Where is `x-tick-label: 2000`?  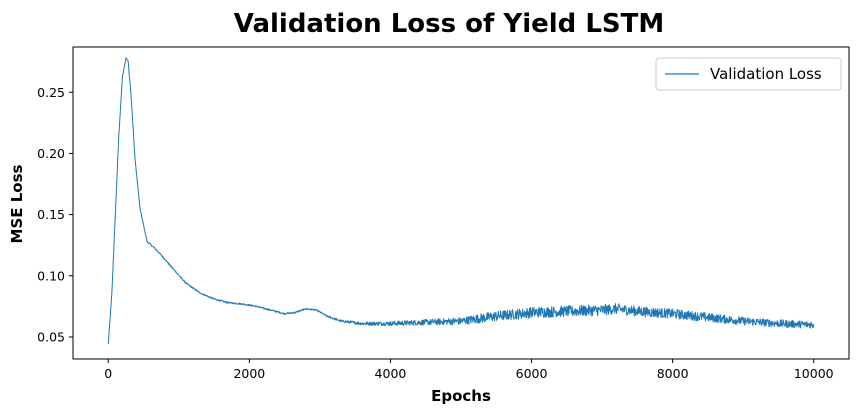
x-tick-label: 2000 is located at coordinates (249, 373).